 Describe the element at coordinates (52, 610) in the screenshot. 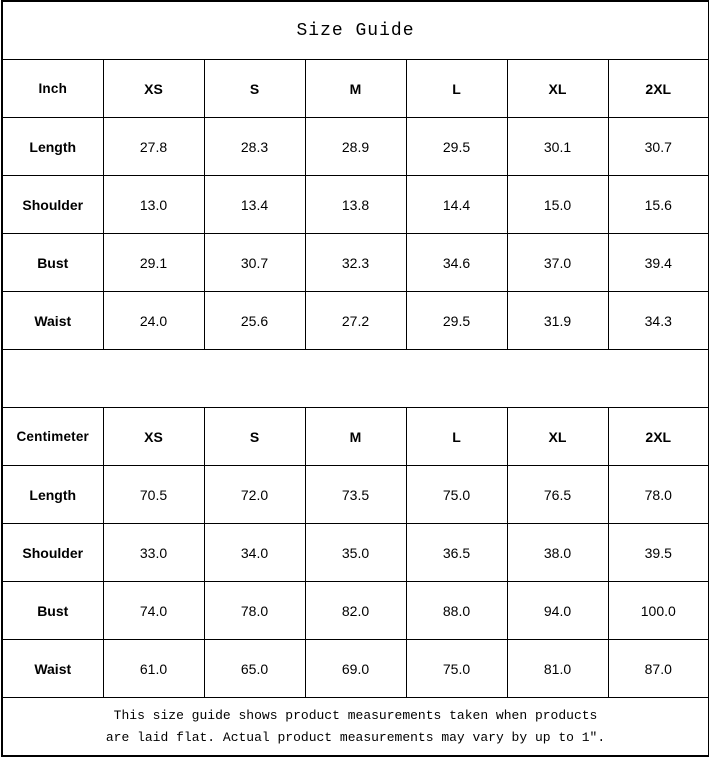

I see `row-label-bust-cm: Bust` at that location.